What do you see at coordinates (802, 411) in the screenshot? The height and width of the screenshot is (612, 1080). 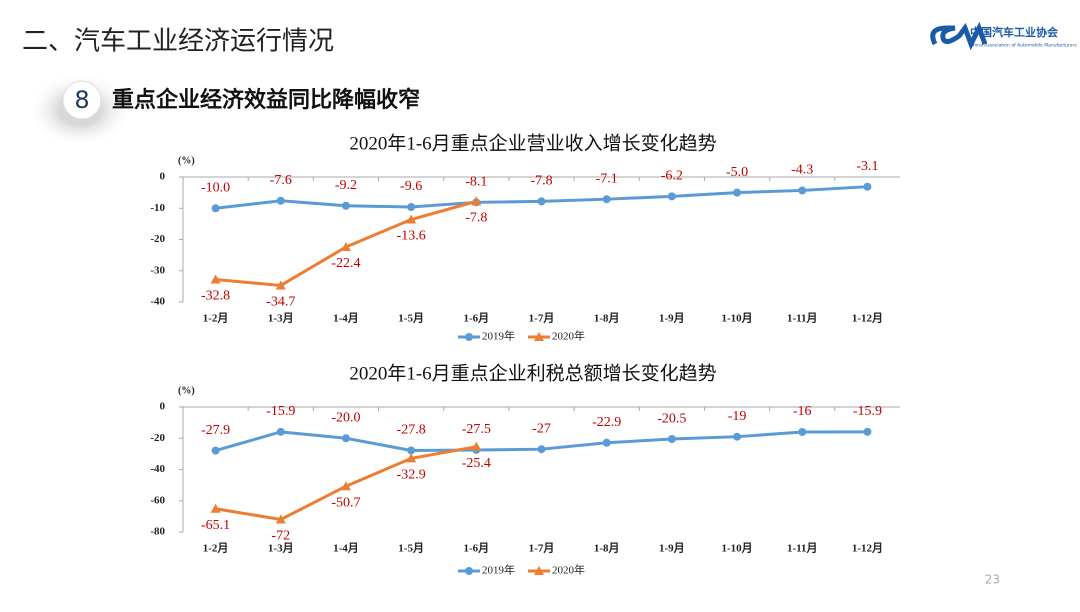 I see `data-label: -16` at bounding box center [802, 411].